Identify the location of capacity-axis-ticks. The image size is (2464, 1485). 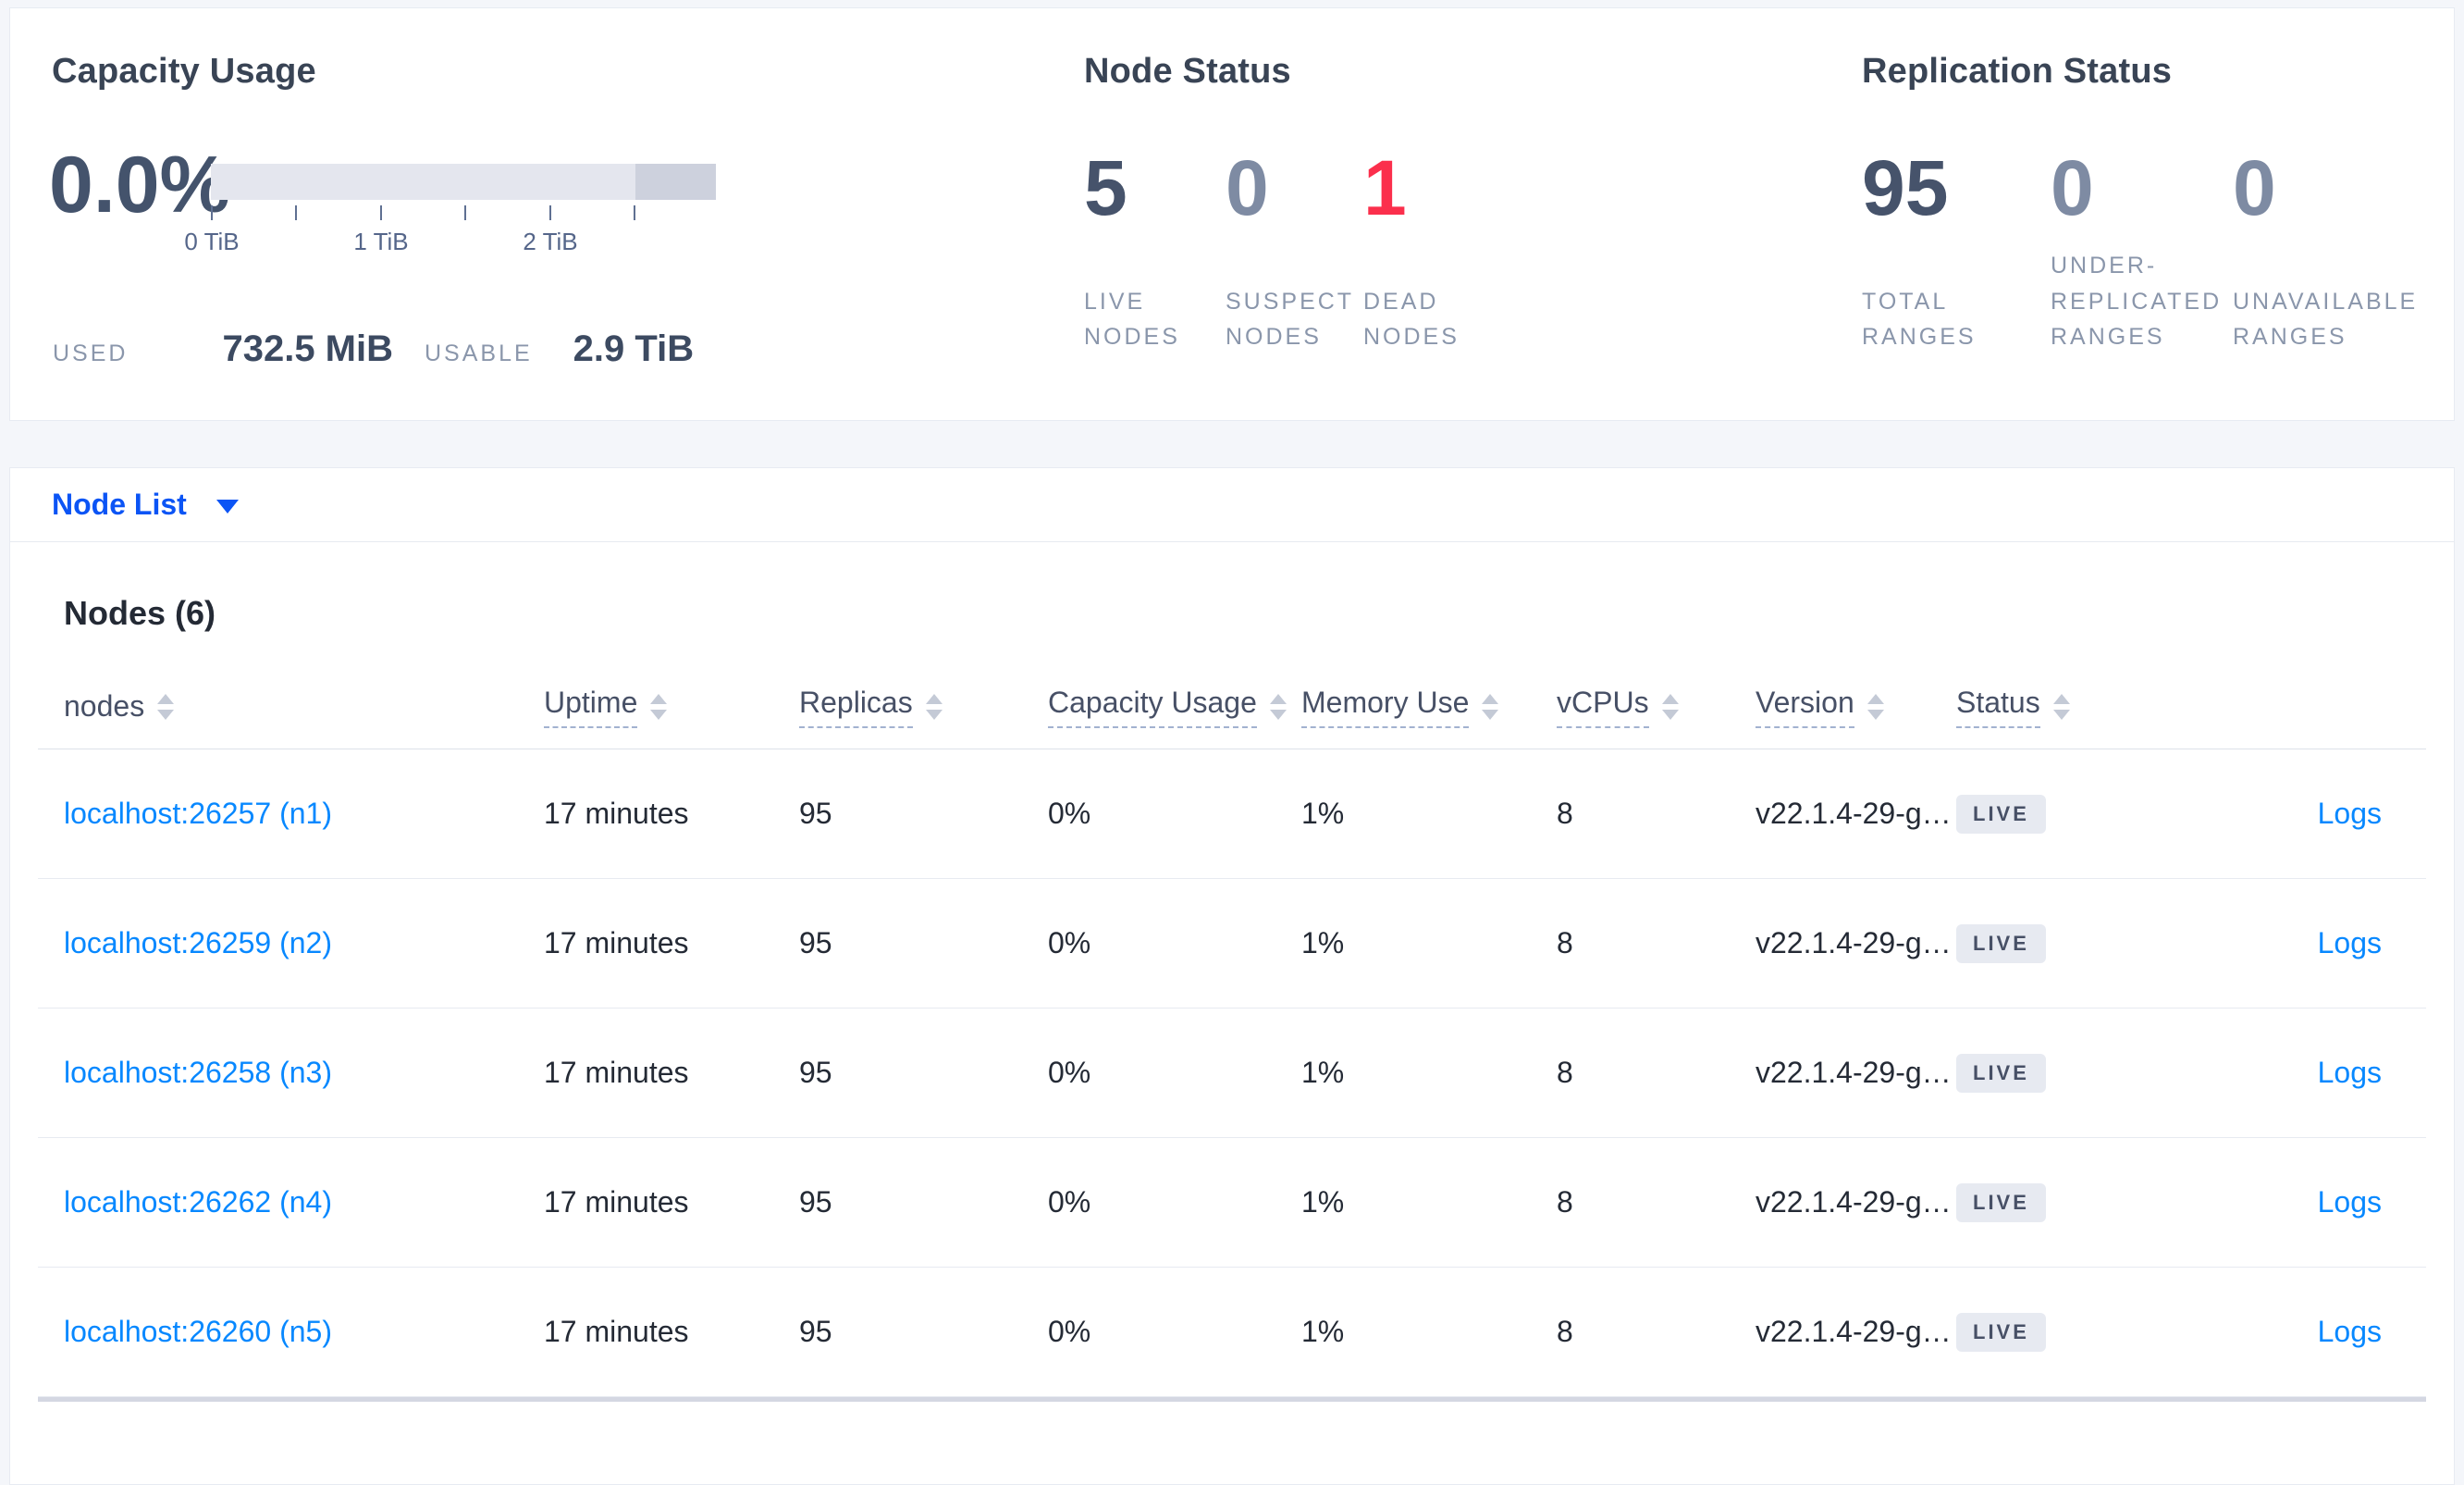
(463, 213).